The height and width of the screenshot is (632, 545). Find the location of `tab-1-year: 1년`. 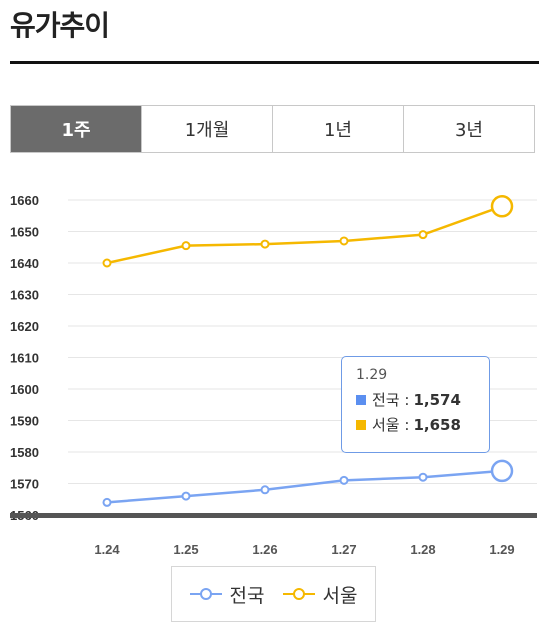

tab-1-year: 1년 is located at coordinates (337, 129).